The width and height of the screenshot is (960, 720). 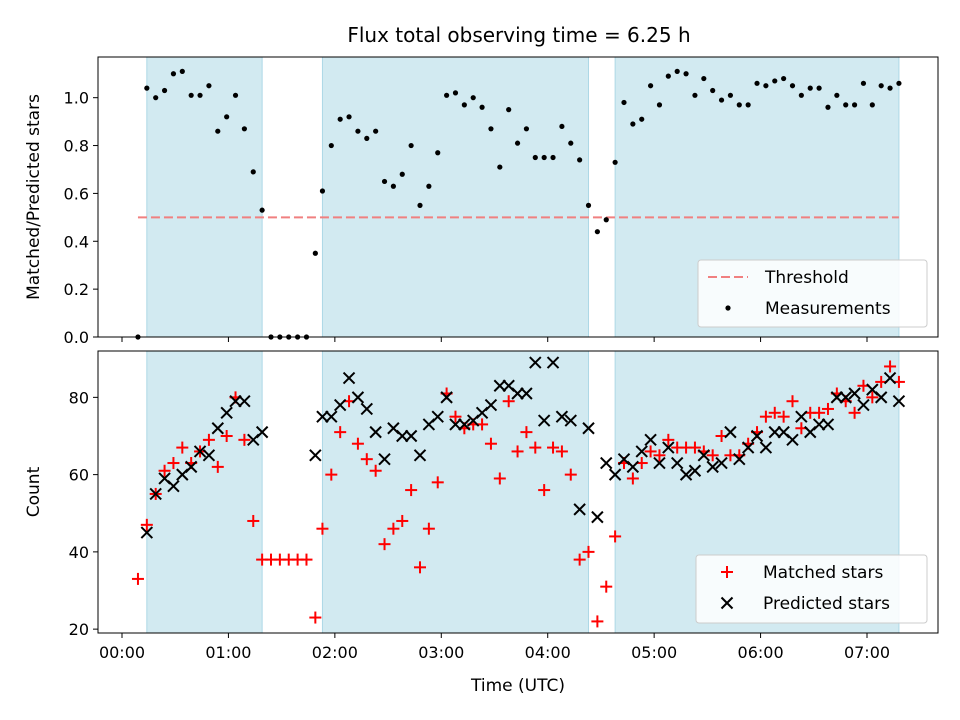 I want to click on bottom-y-tick-label: 40, so click(x=79, y=552).